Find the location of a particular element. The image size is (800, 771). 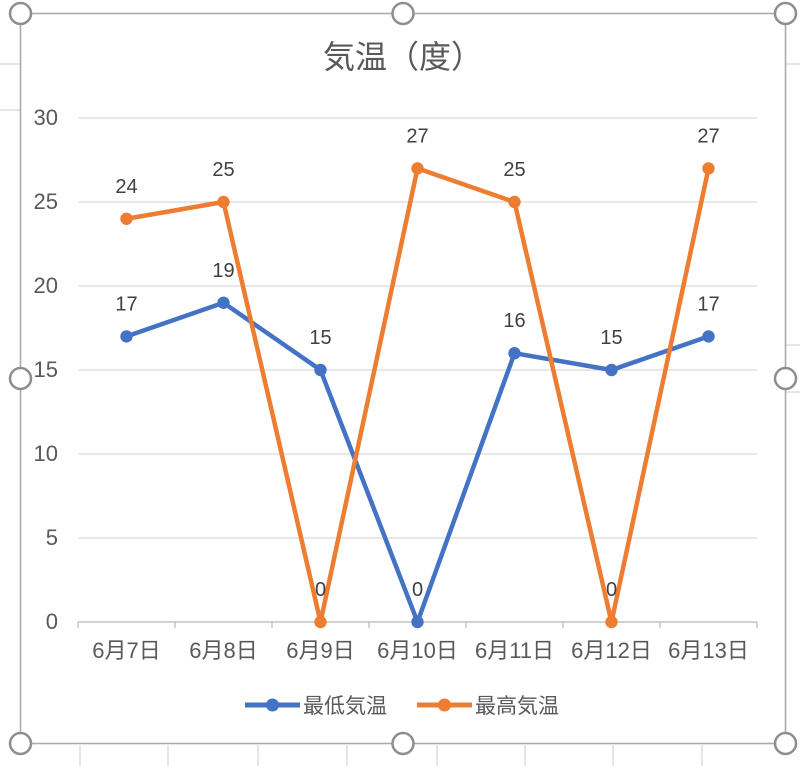

max-temp-legend-label: 最高気温 is located at coordinates (517, 706).